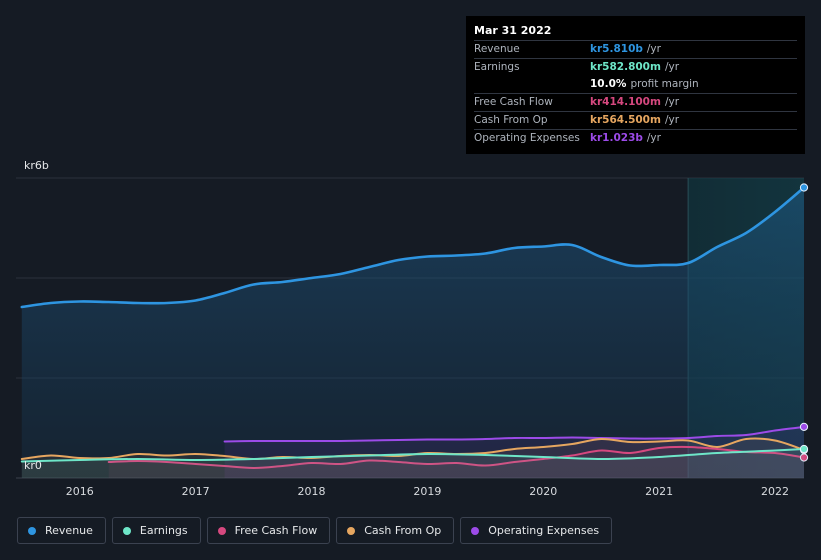 This screenshot has height=560, width=821. Describe the element at coordinates (775, 491) in the screenshot. I see `x-tick-label: 2022` at that location.